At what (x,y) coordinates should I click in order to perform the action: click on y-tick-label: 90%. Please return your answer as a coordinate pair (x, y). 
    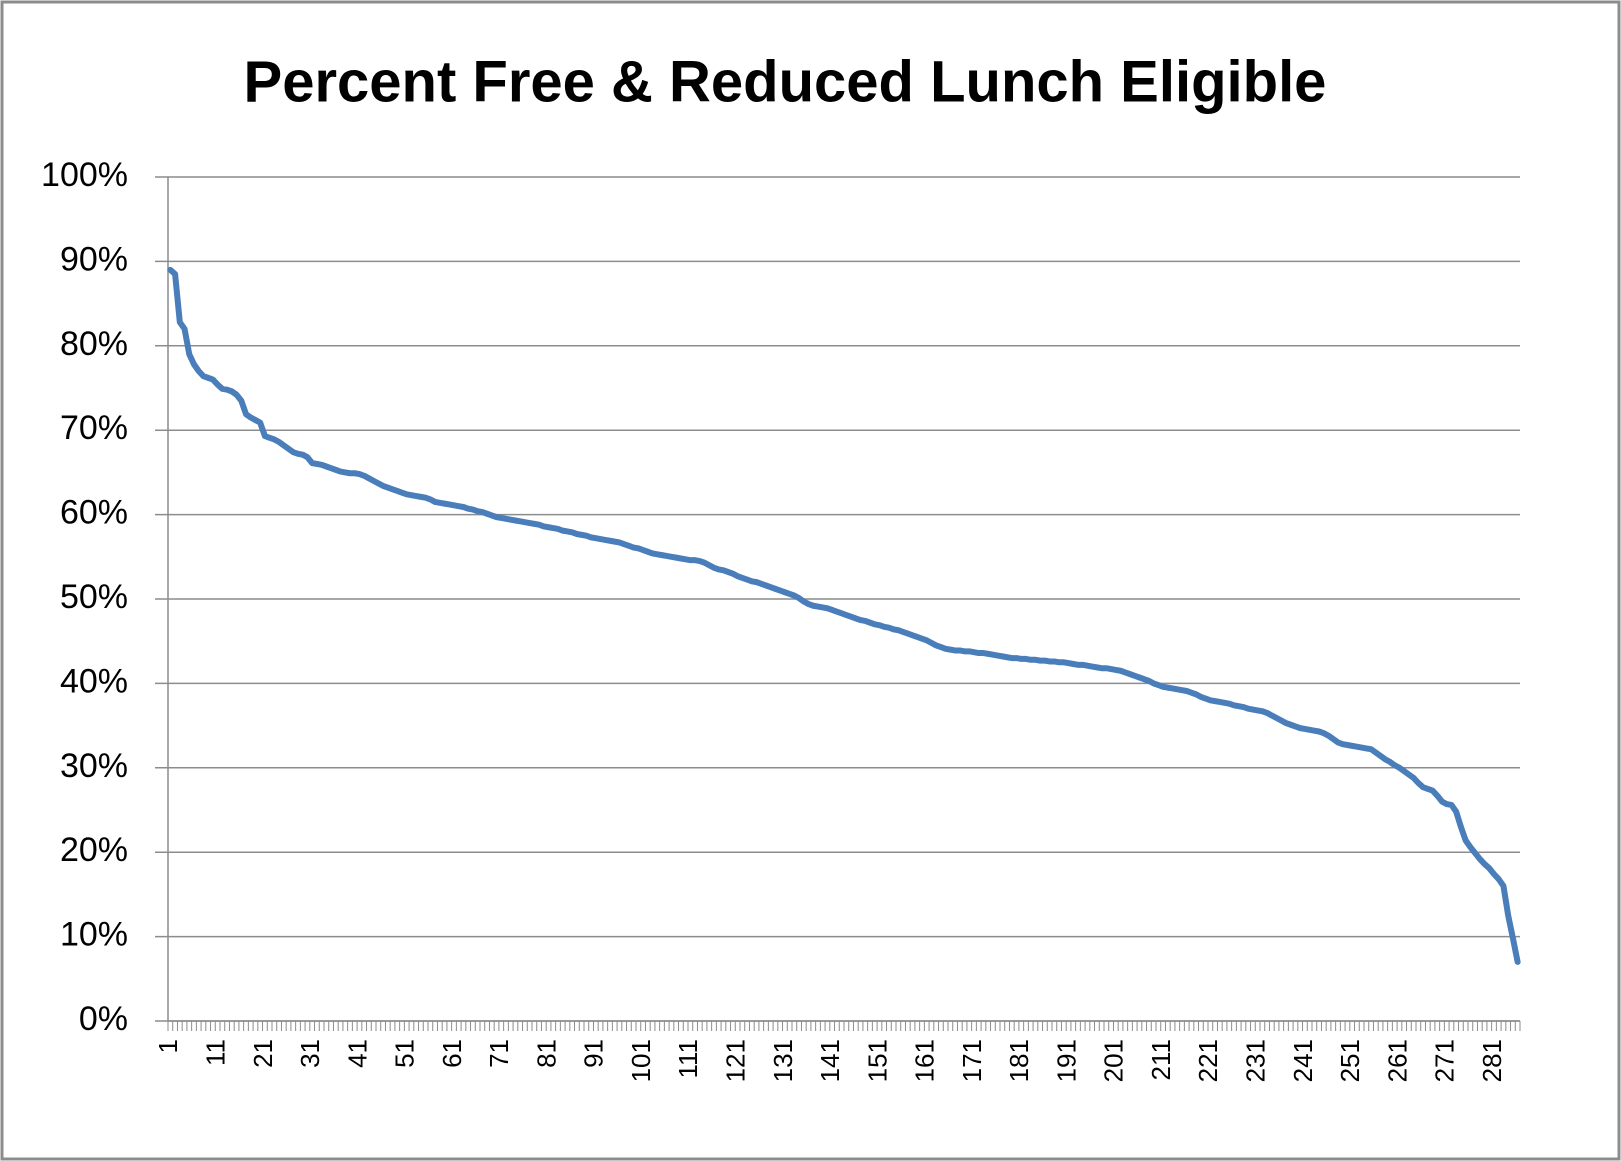
    Looking at the image, I should click on (94, 259).